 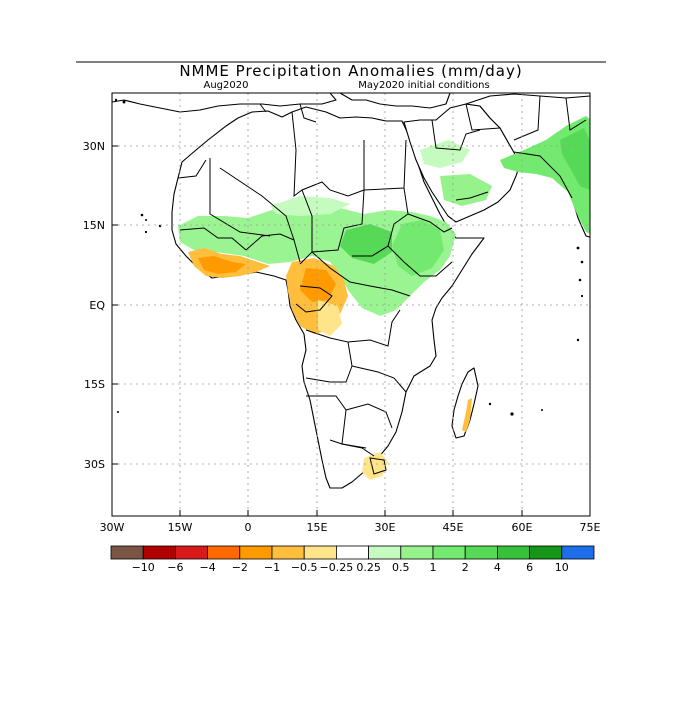 What do you see at coordinates (375, 466) in the screenshot?
I see `anomaly-southern-africa-dry` at bounding box center [375, 466].